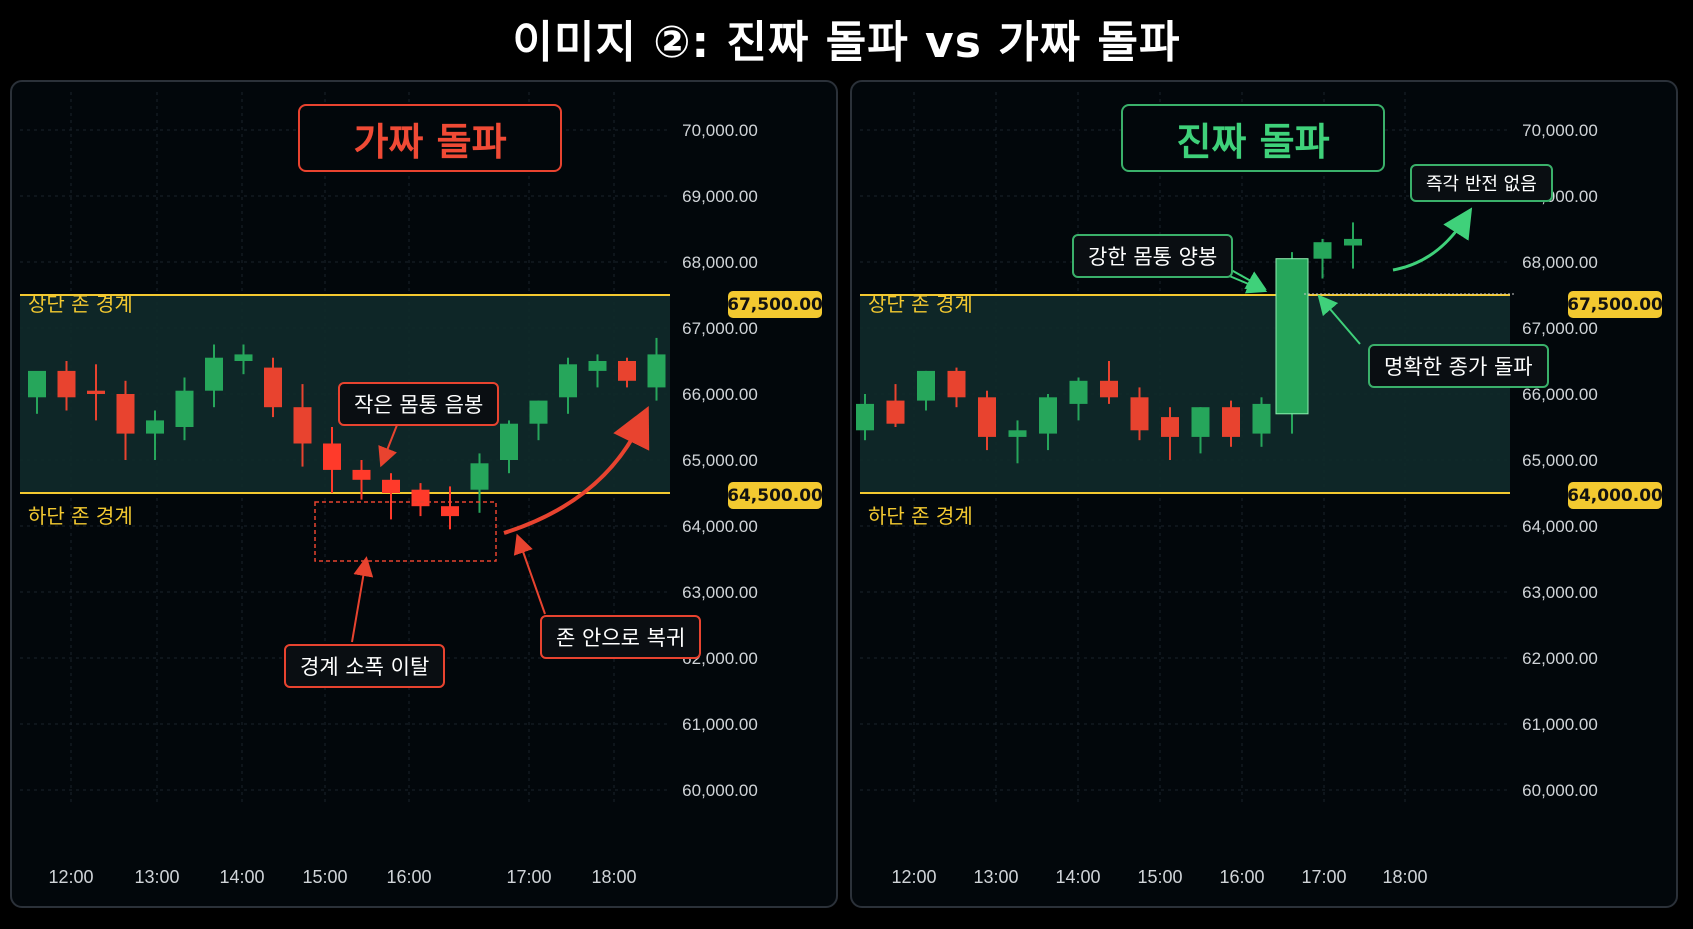 The image size is (1693, 929). Describe the element at coordinates (405, 531) in the screenshot. I see `breach-highlight-box` at that location.